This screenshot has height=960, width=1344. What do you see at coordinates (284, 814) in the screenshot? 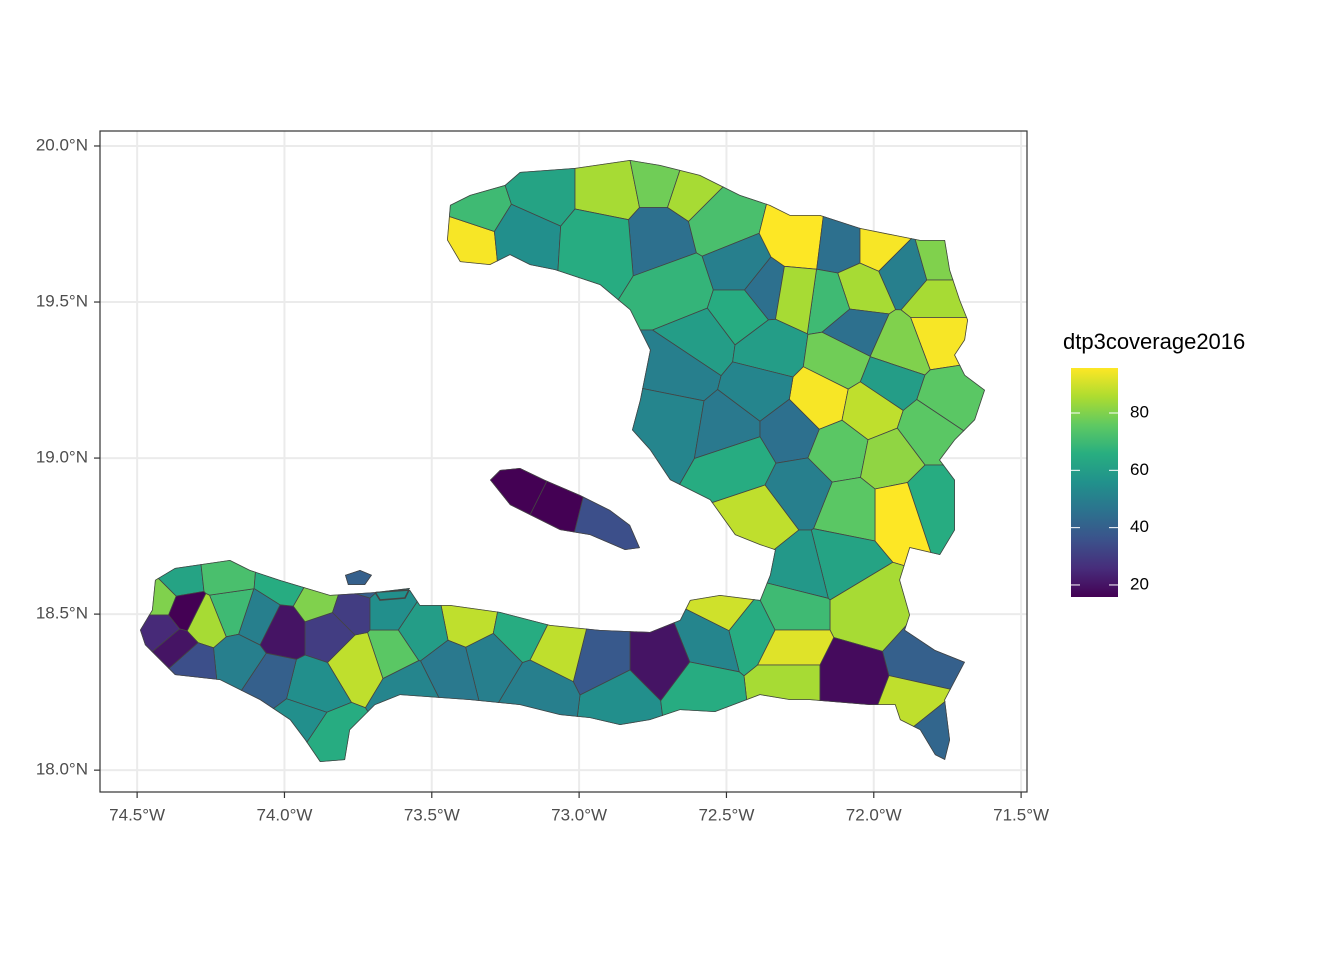
I see `x-tick-label: 74.0°W` at bounding box center [284, 814].